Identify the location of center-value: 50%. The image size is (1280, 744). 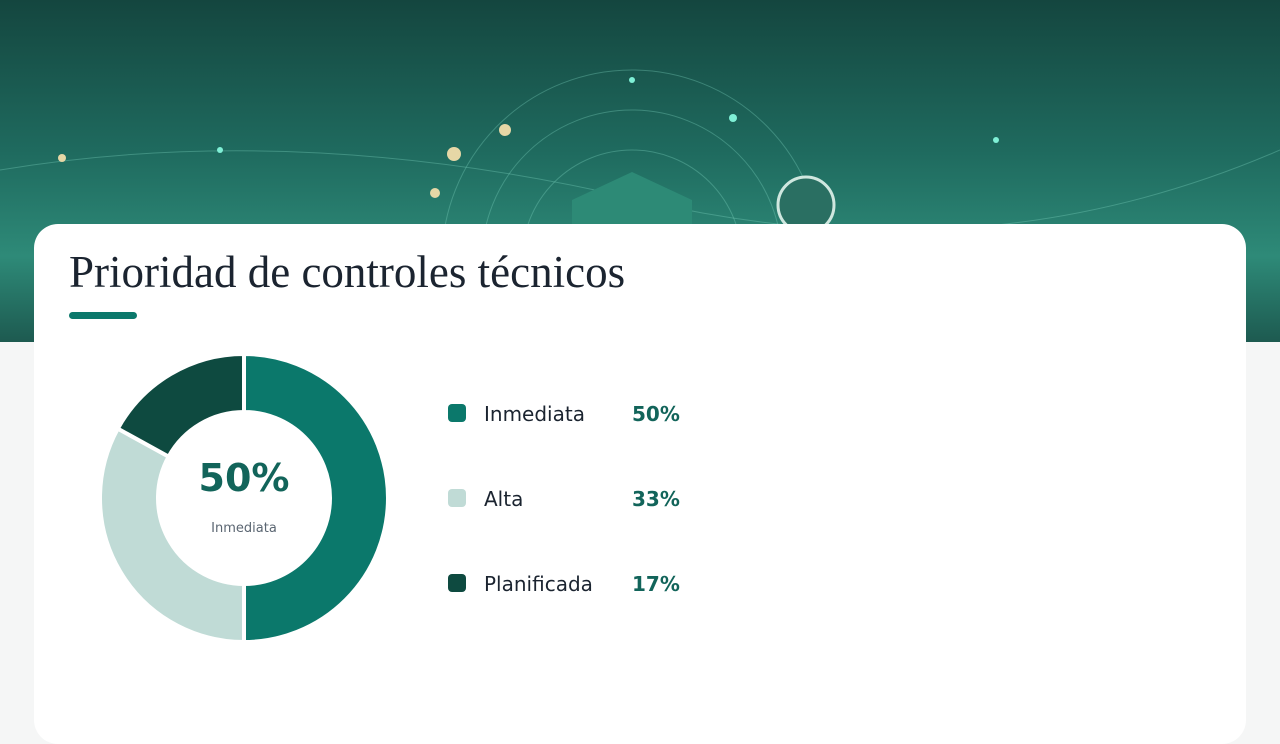
(244, 478).